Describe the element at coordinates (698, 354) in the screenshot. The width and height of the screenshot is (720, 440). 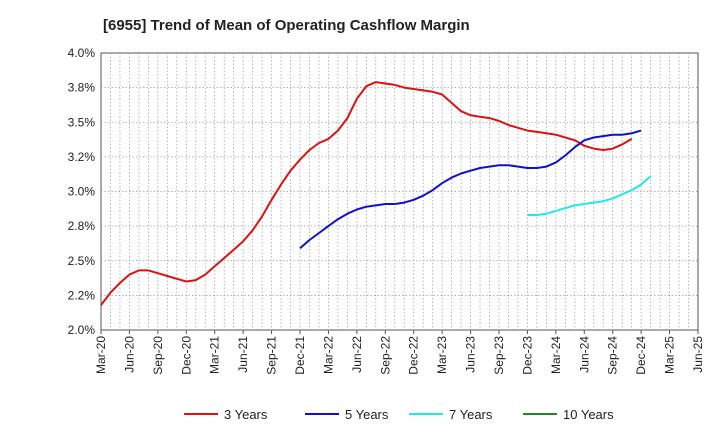
I see `x-tick-label: Jun-25` at that location.